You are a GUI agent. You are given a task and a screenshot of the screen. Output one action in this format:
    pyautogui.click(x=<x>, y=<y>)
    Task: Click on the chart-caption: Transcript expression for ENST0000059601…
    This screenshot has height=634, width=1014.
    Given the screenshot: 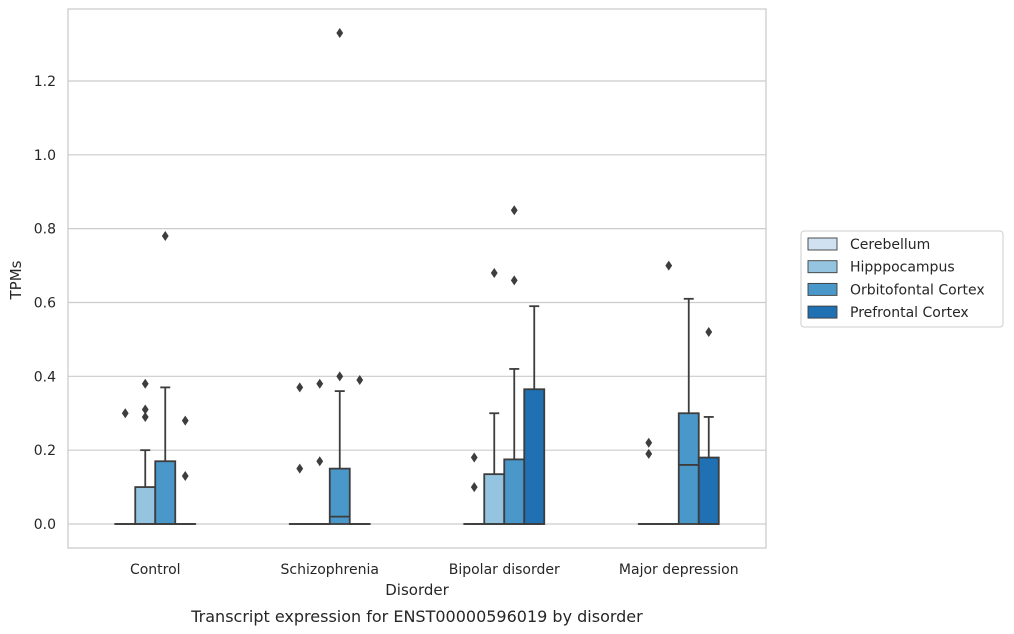 What is the action you would take?
    pyautogui.click(x=416, y=616)
    